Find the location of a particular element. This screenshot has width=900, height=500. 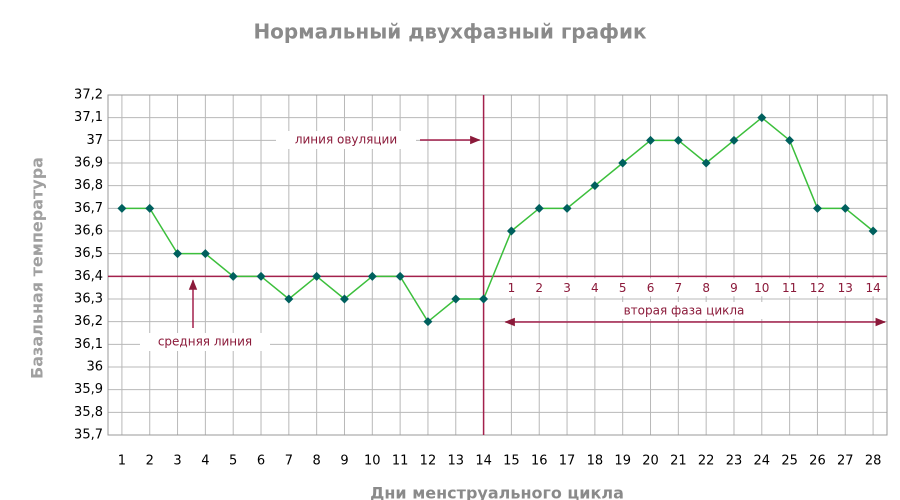

x-tick-label: 4 is located at coordinates (205, 461).